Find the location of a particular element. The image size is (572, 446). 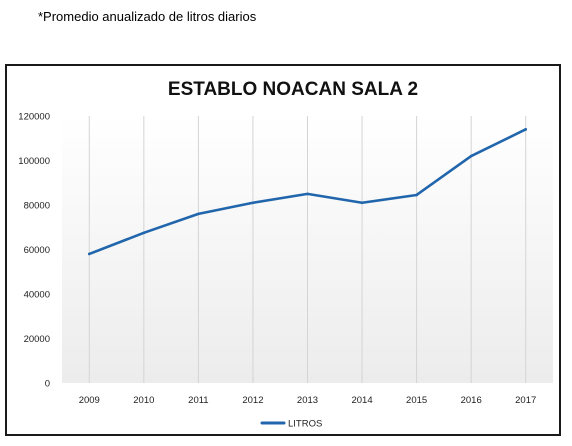

x-tick-label: 2010 is located at coordinates (143, 400).